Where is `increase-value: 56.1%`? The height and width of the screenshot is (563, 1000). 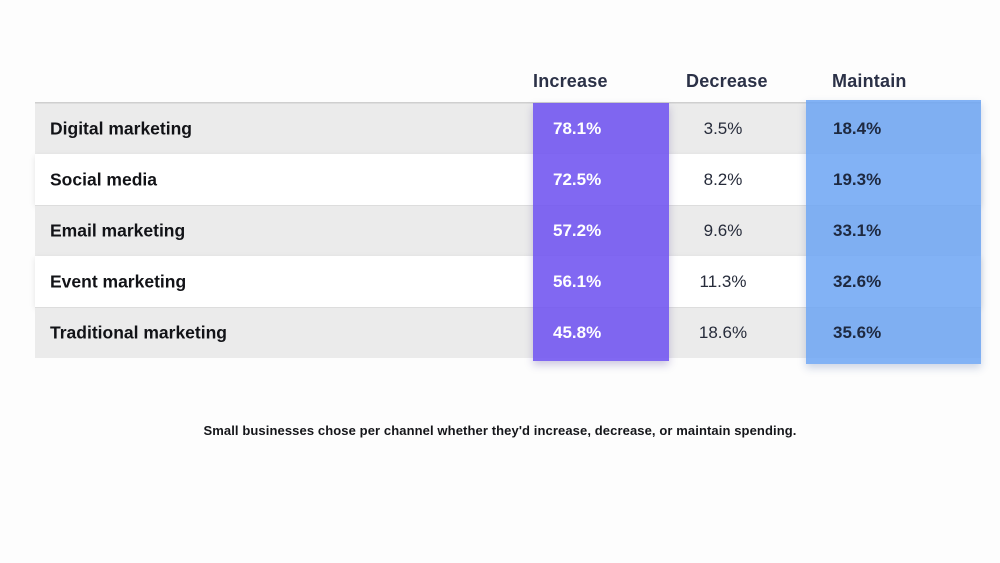
increase-value: 56.1% is located at coordinates (577, 281).